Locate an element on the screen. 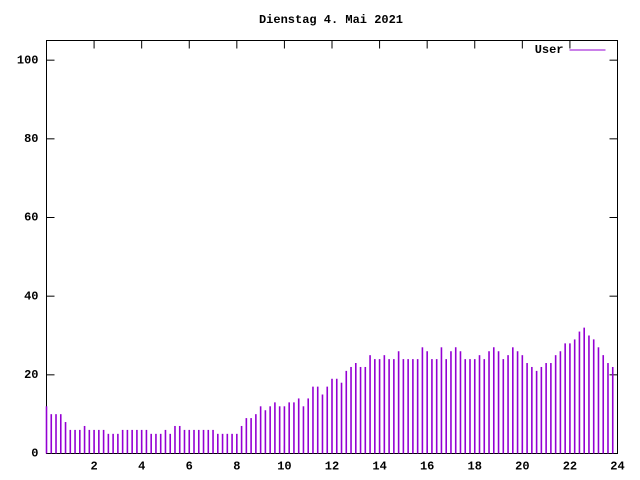  x-tick-label: 8 is located at coordinates (236, 467).